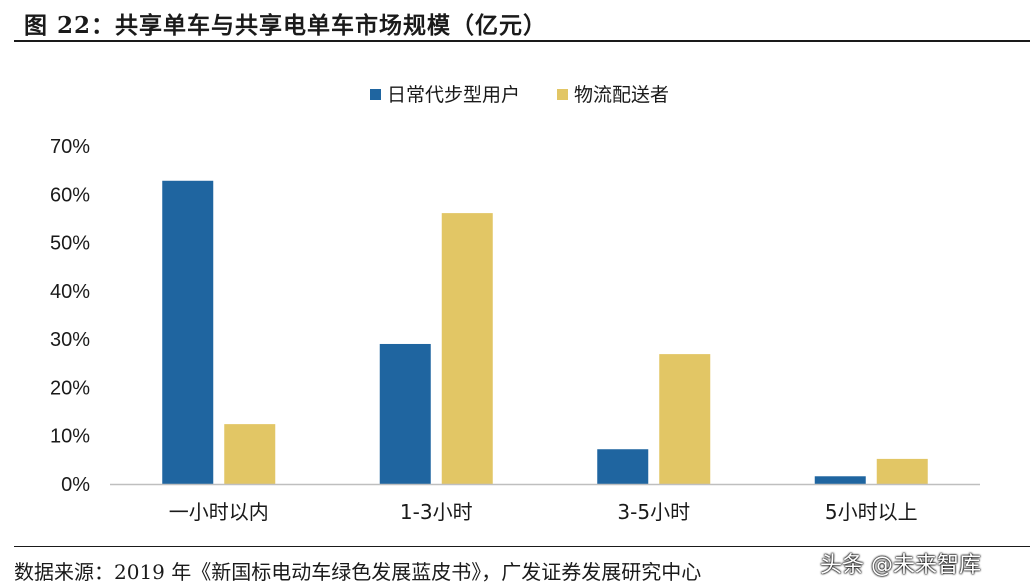 The image size is (1036, 588). What do you see at coordinates (286, 25) in the screenshot?
I see `figure-title: 图 22：共享单车与共享电单车市场规模（亿元）` at bounding box center [286, 25].